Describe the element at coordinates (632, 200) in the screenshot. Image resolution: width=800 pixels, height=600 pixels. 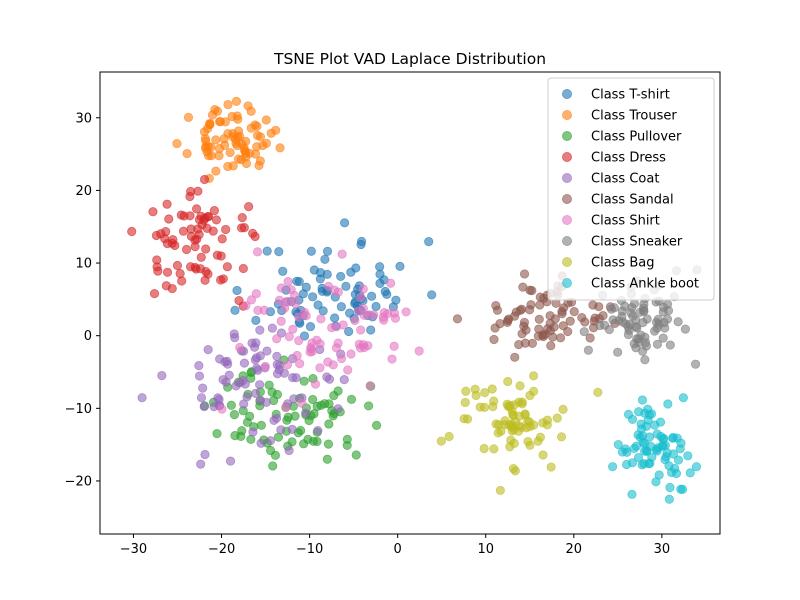
I see `legend-label: Class Sandal` at that location.